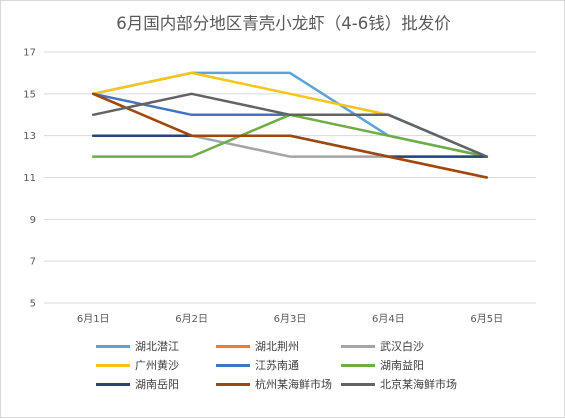 This screenshot has width=565, height=419. I want to click on legend-item: 江苏南通, so click(257, 365).